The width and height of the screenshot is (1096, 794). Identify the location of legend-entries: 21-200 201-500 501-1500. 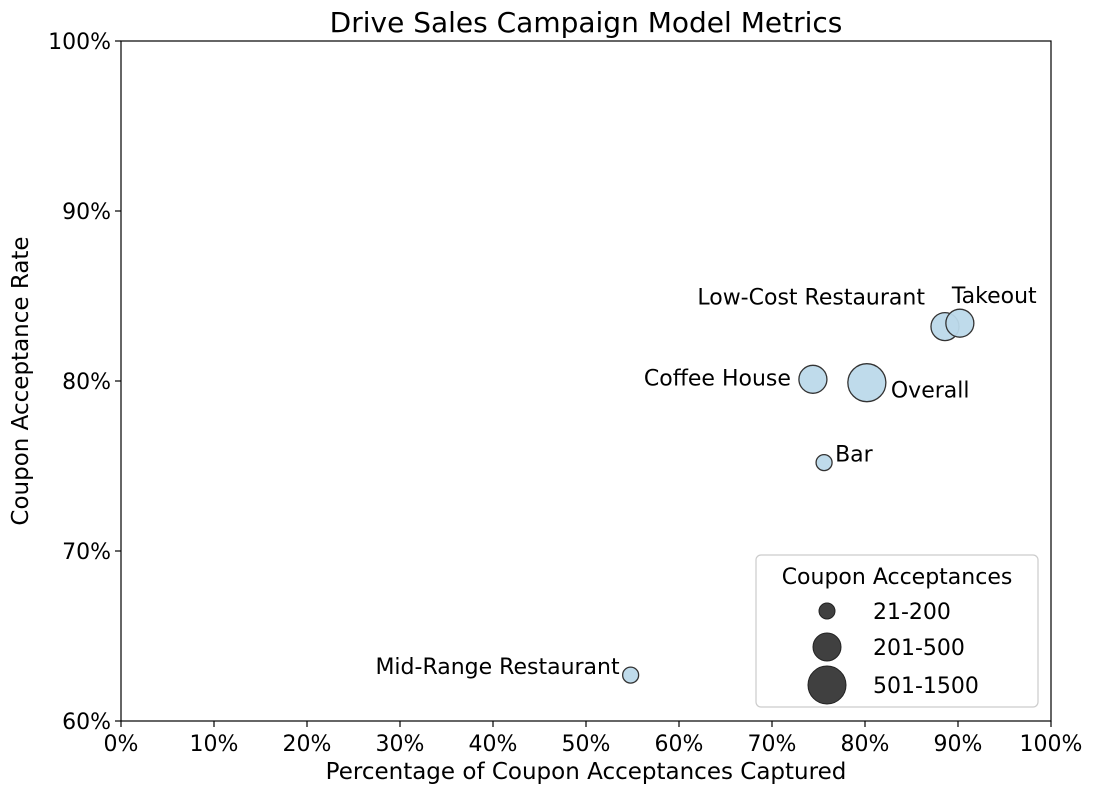
(893, 652).